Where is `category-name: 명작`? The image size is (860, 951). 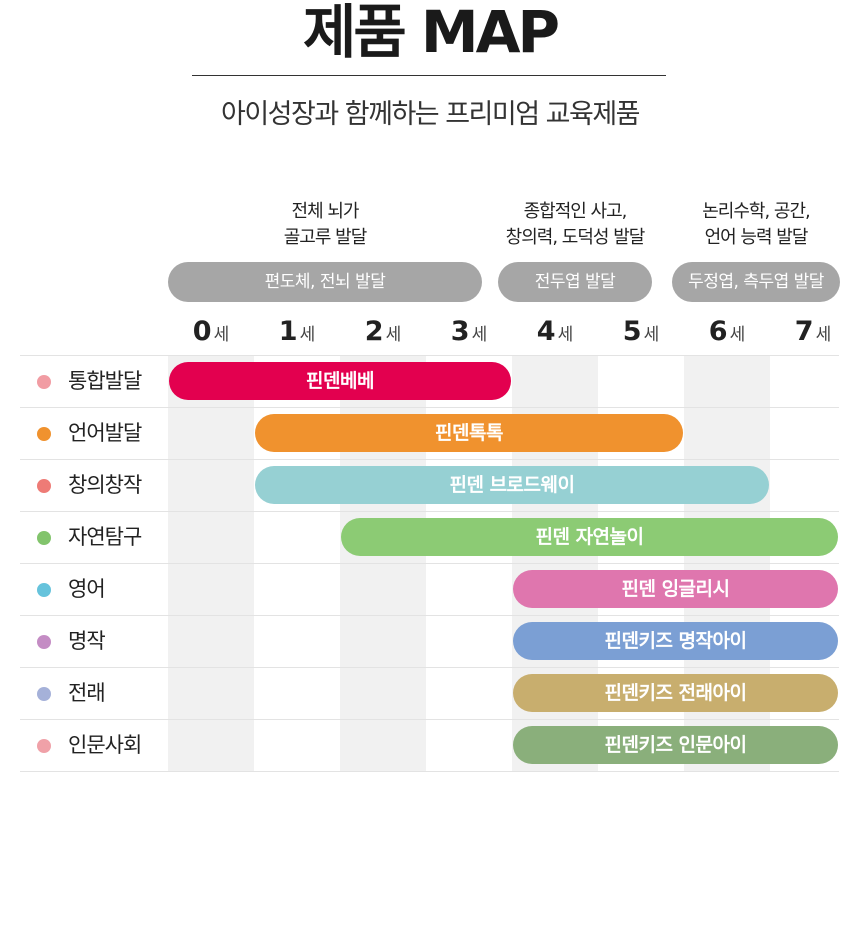
category-name: 명작 is located at coordinates (87, 641).